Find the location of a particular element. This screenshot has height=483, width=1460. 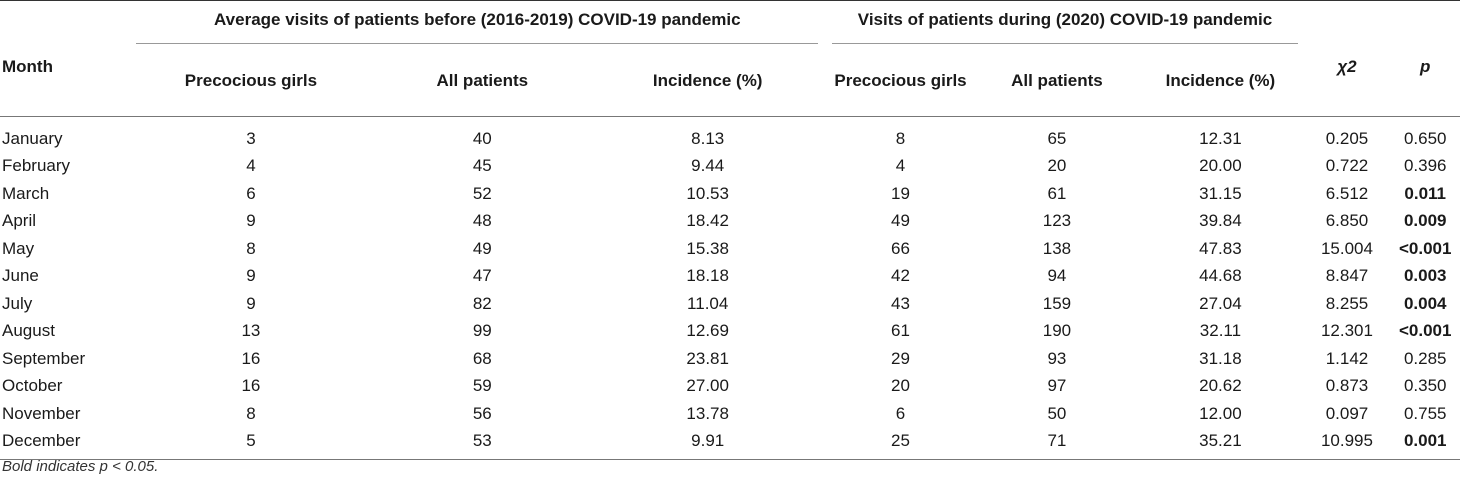

table-row: October 16 59 27.00 20 97 20.62 0.873 0.350 is located at coordinates (730, 387).